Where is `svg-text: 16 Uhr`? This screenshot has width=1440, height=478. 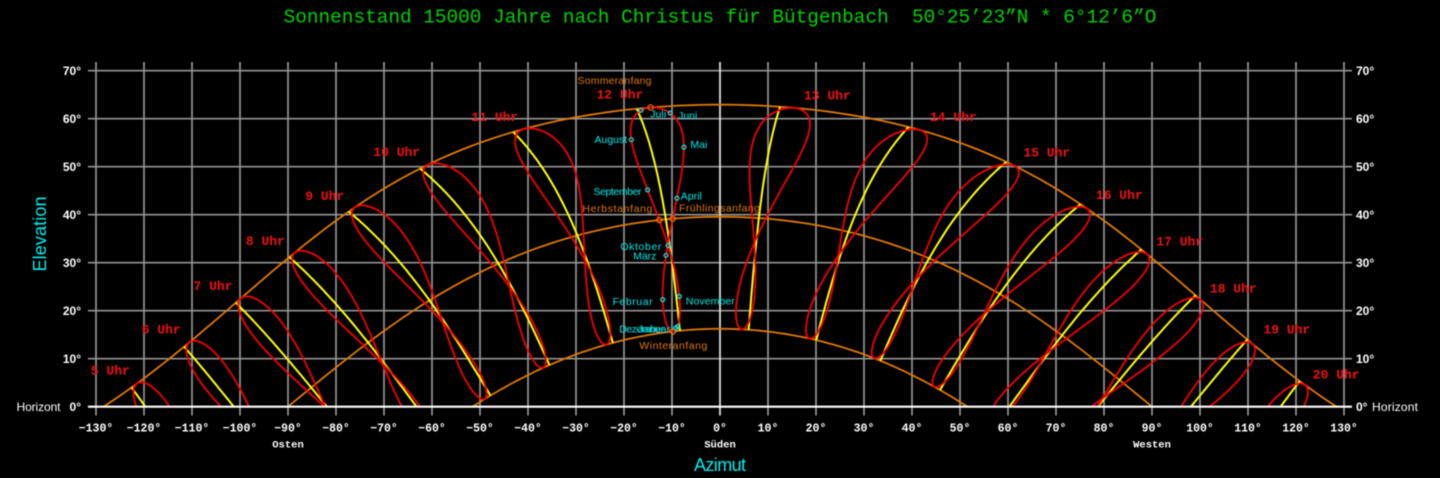 svg-text: 16 Uhr is located at coordinates (1119, 195).